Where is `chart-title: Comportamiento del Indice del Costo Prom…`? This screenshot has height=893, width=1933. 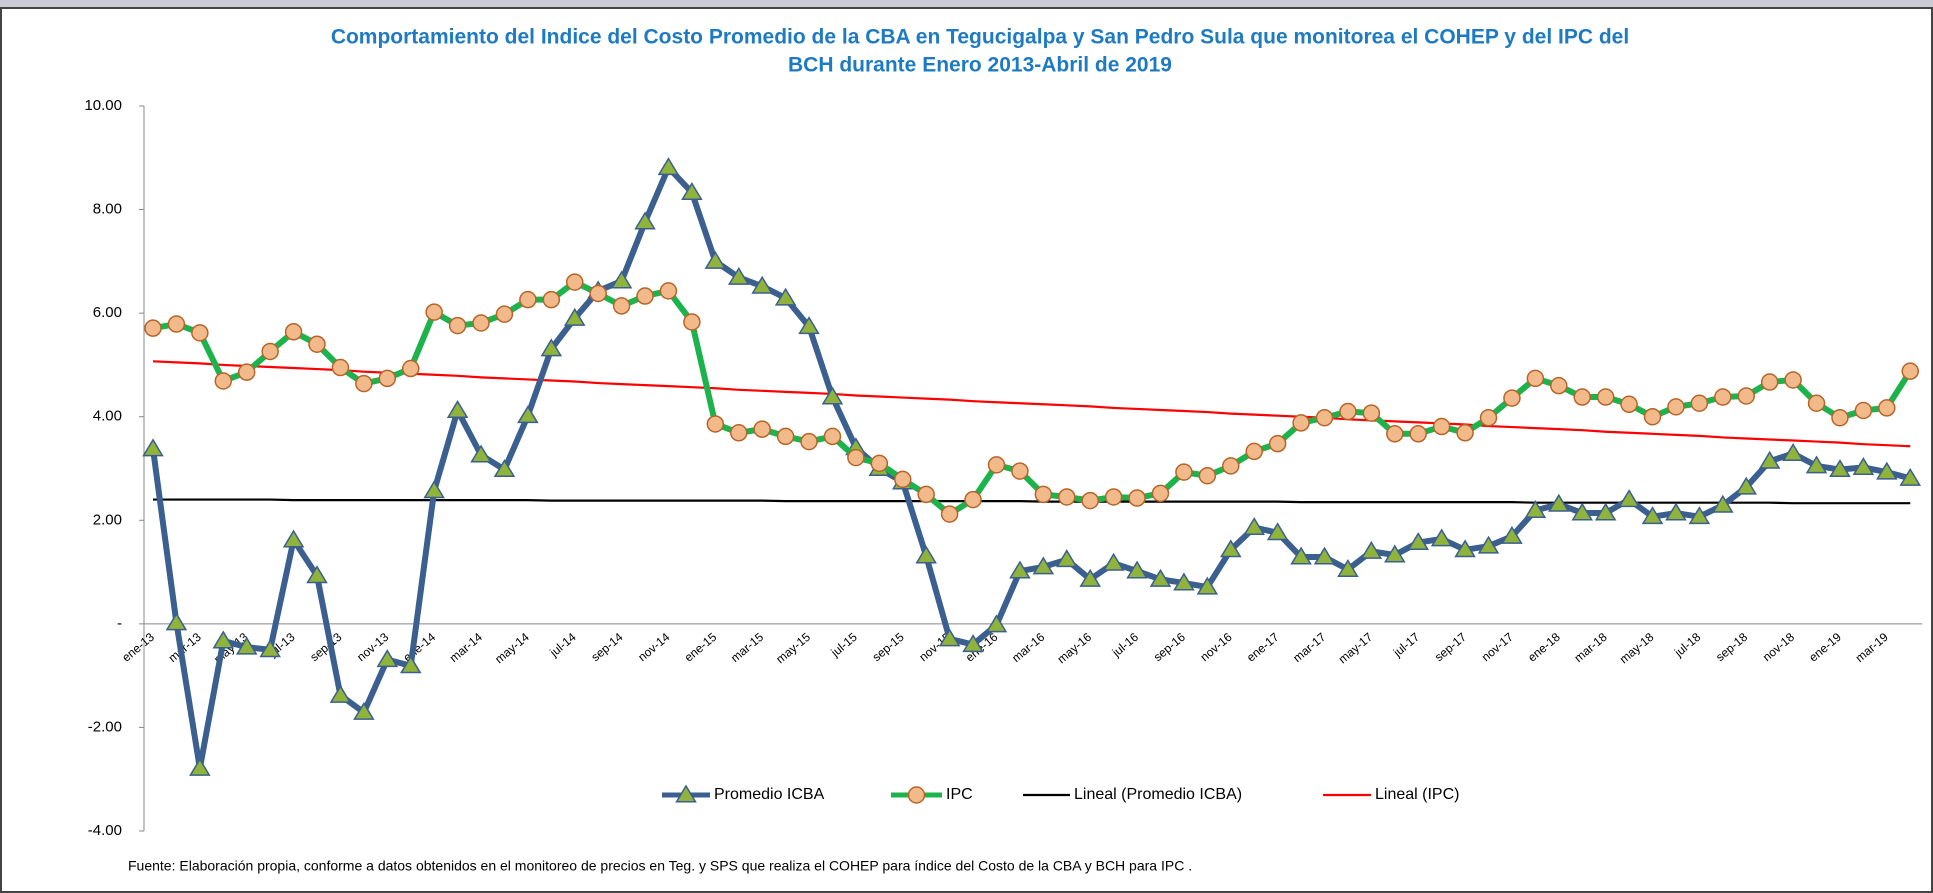
chart-title: Comportamiento del Indice del Costo Prom… is located at coordinates (980, 37).